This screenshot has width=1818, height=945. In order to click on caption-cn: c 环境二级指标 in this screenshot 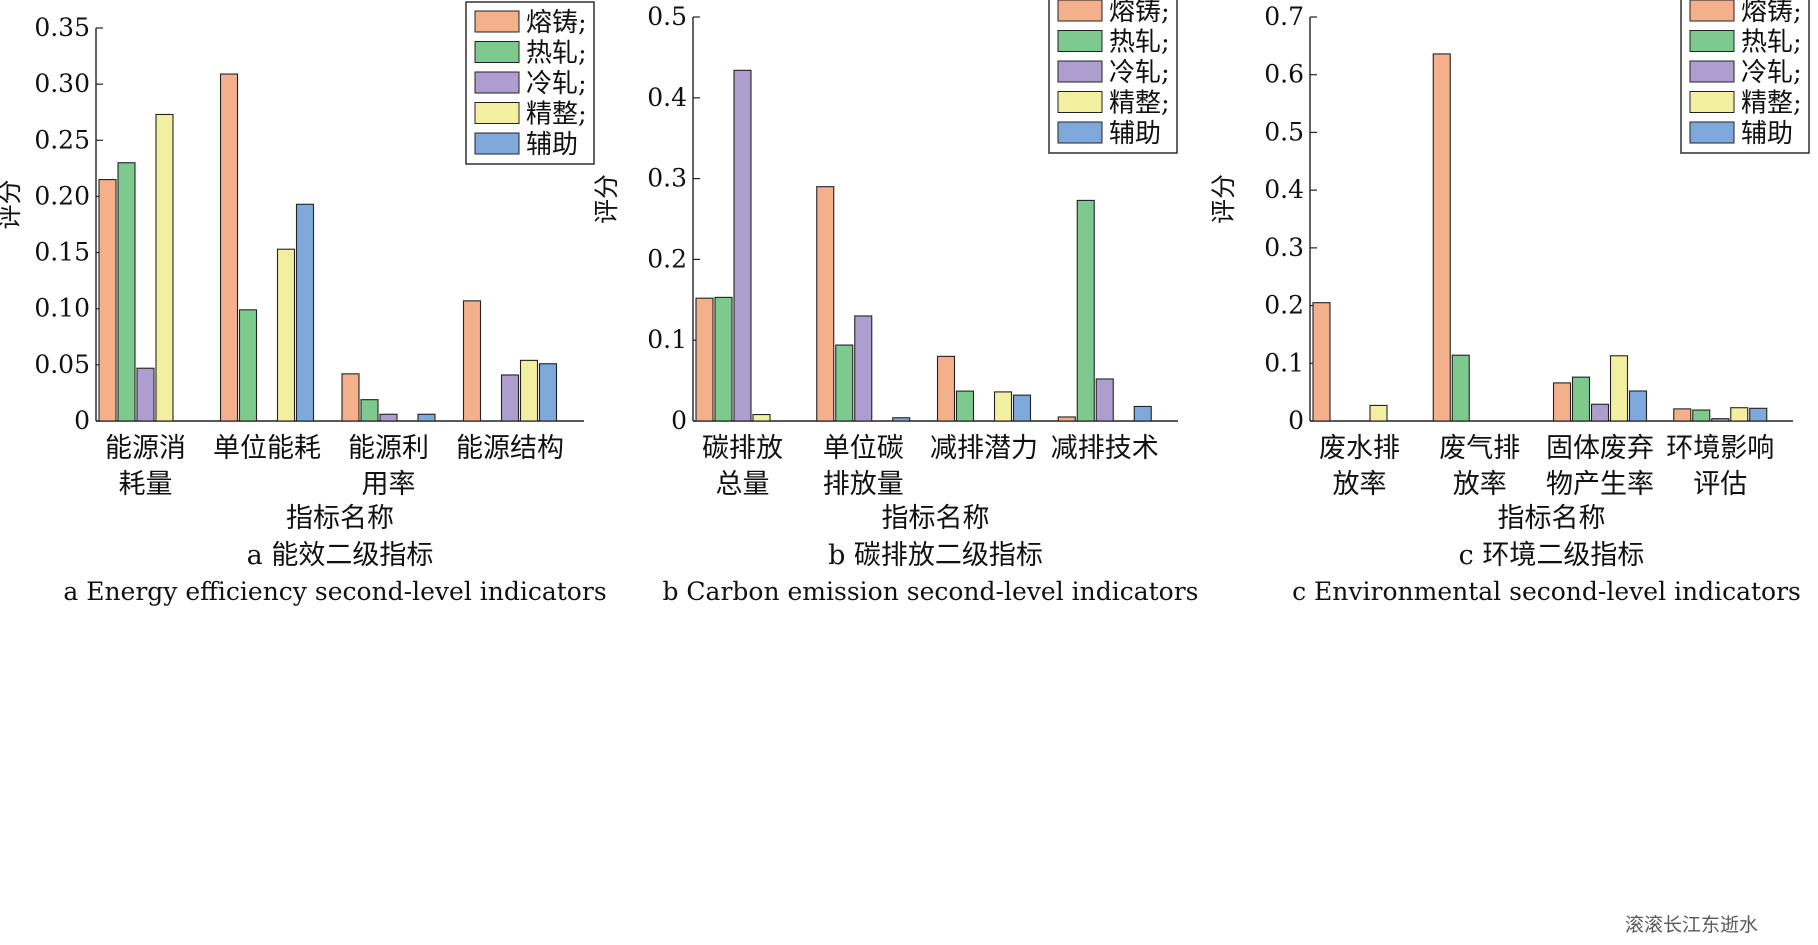, I will do `click(1552, 555)`.